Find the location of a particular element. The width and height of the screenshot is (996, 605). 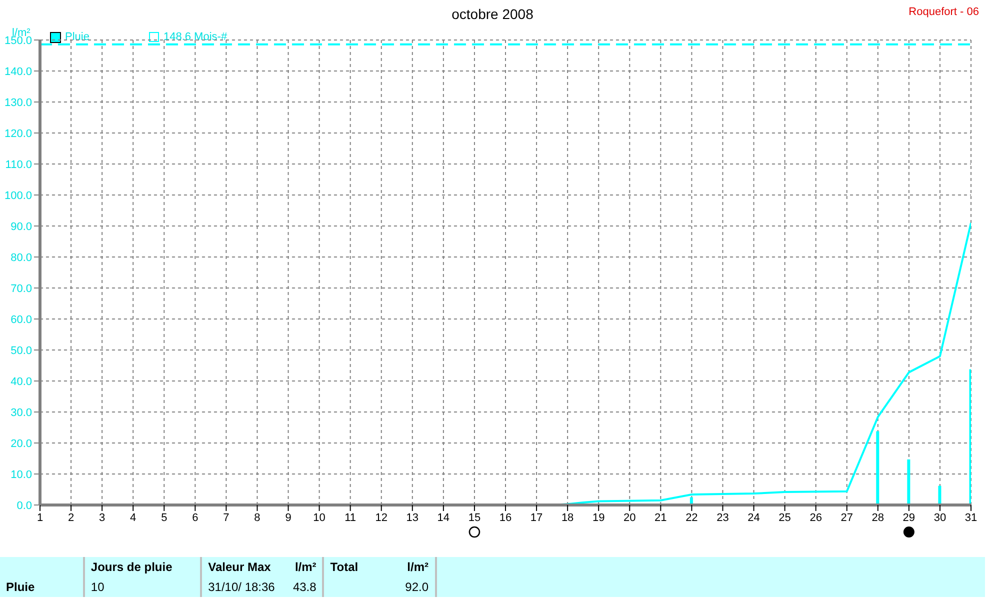

text: Roquefort - 06 is located at coordinates (943, 12).